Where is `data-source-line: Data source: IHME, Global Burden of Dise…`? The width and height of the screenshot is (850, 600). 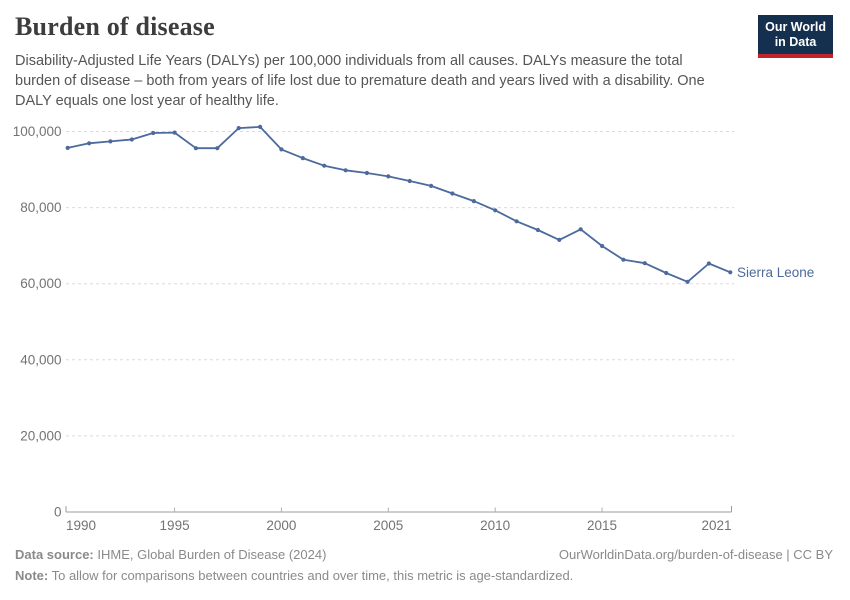
data-source-line: Data source: IHME, Global Burden of Dise… is located at coordinates (170, 554).